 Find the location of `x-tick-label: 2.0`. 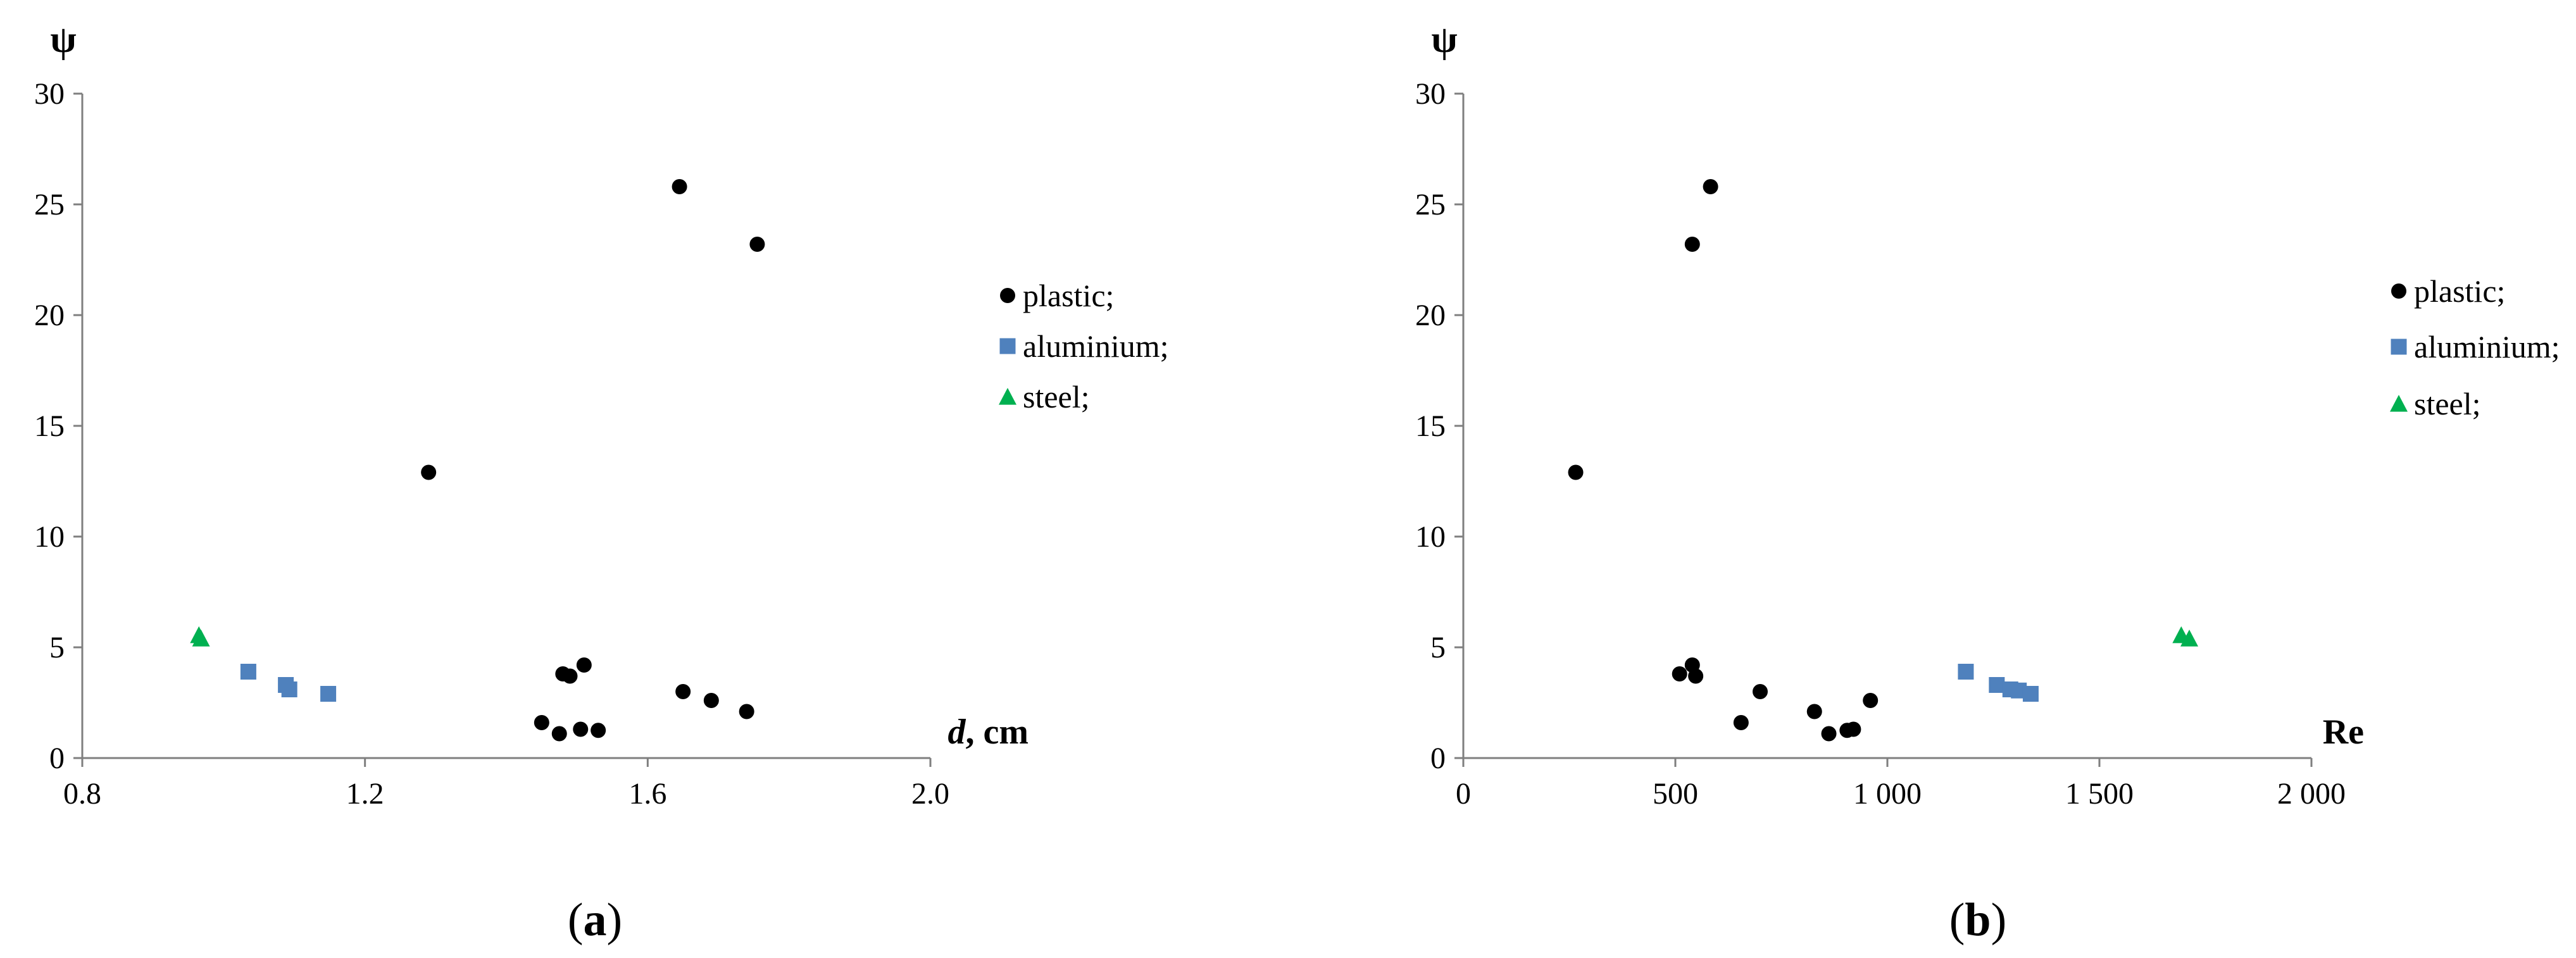

x-tick-label: 2.0 is located at coordinates (930, 794).